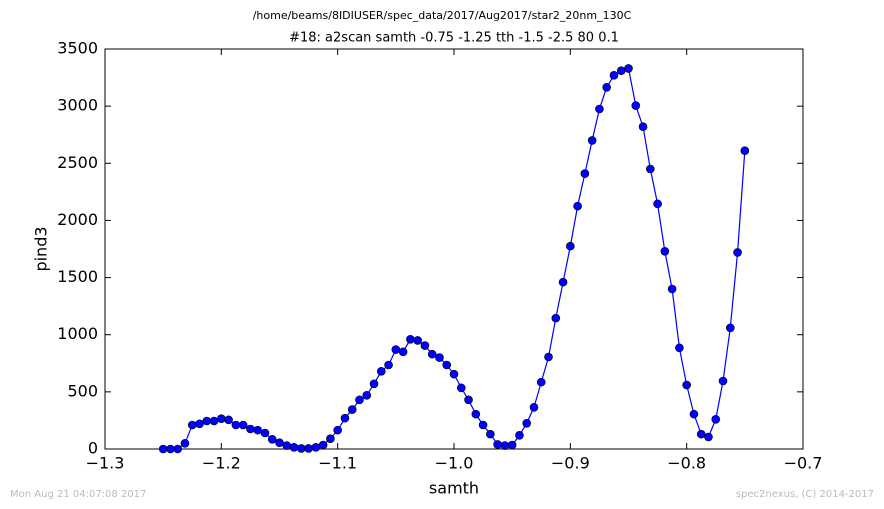  I want to click on x-tick-label: −1.3, so click(105, 463).